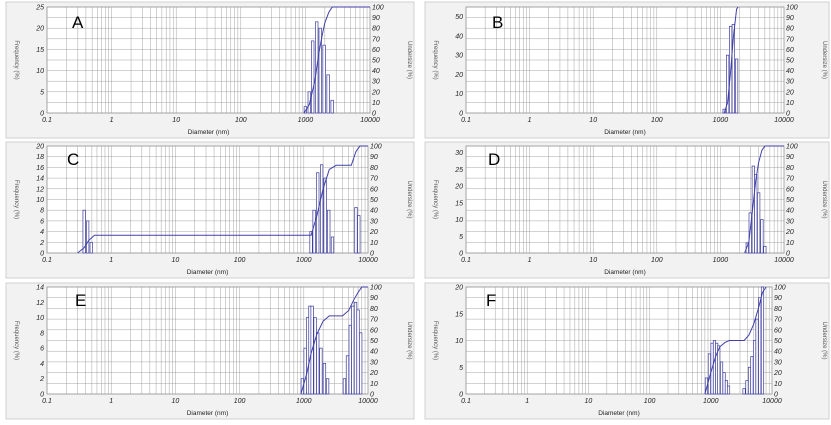  Describe the element at coordinates (42, 221) in the screenshot. I see `y-tick-label: 6` at that location.